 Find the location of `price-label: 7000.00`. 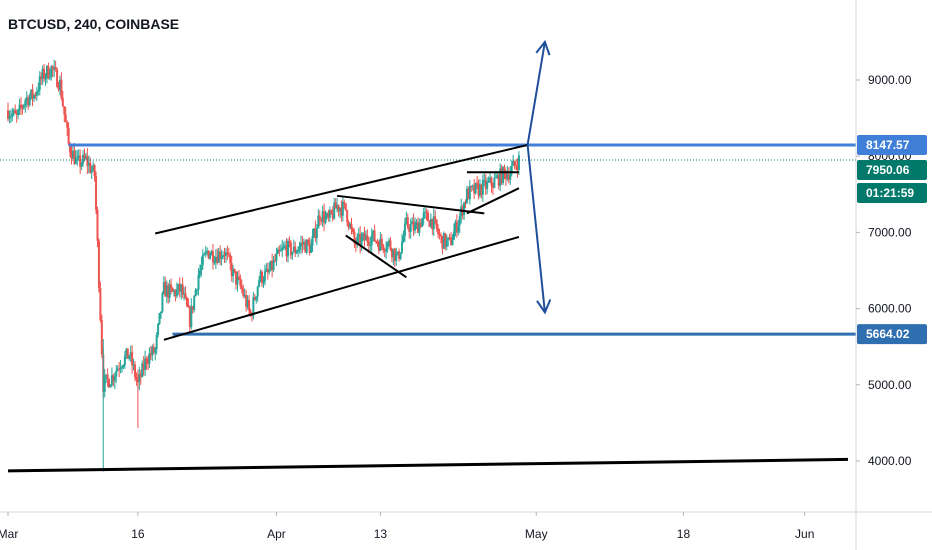

price-label: 7000.00 is located at coordinates (890, 232).